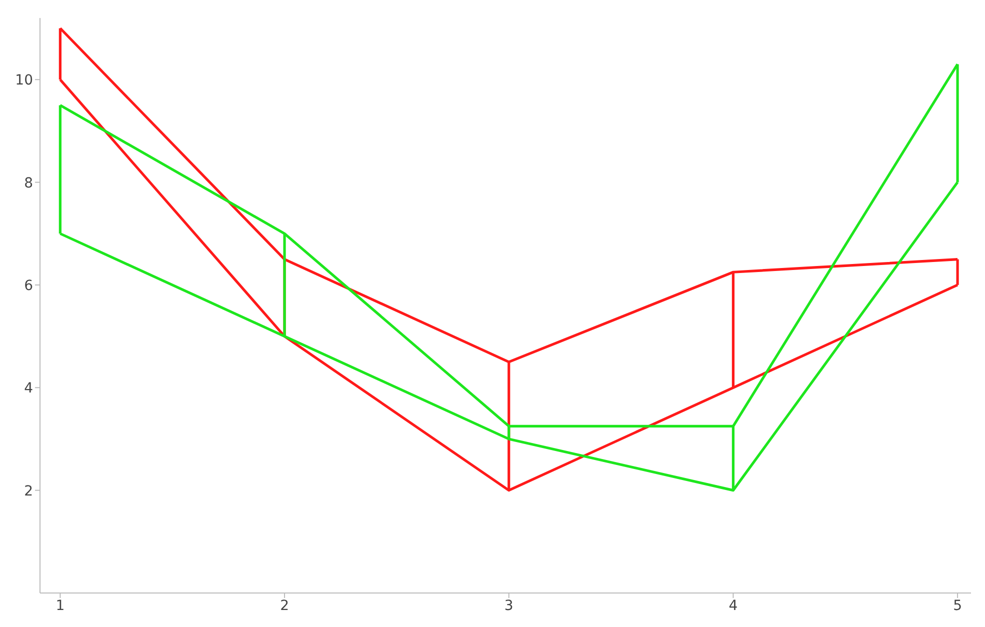  Describe the element at coordinates (957, 606) in the screenshot. I see `x-tick-label: 5` at that location.